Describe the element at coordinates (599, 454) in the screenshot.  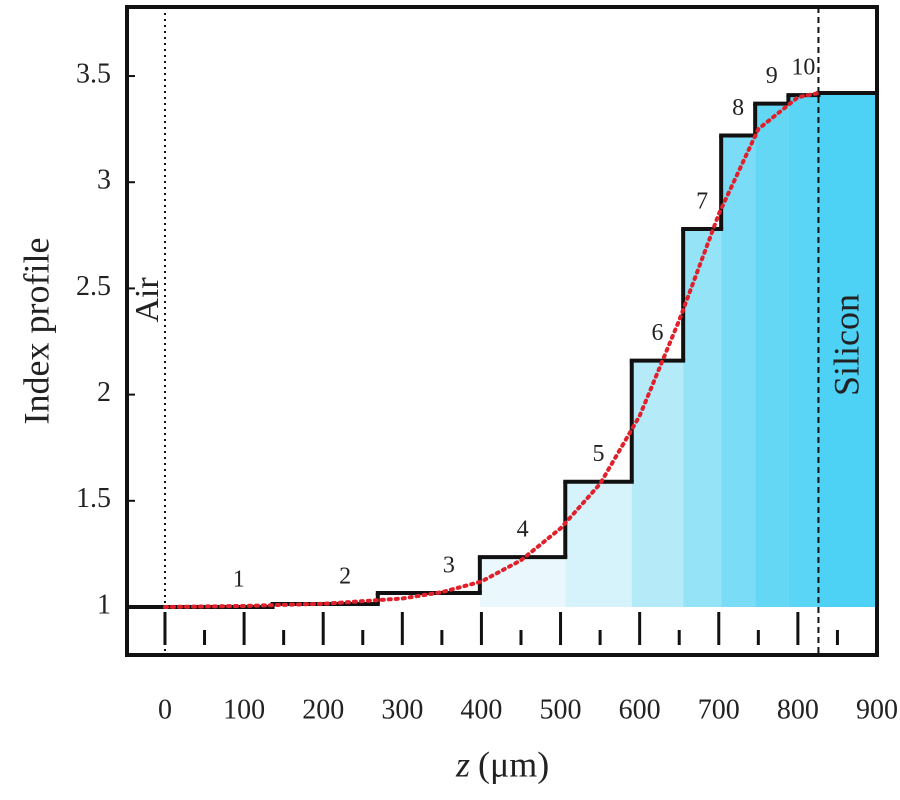
I see `layer-label: 5` at that location.